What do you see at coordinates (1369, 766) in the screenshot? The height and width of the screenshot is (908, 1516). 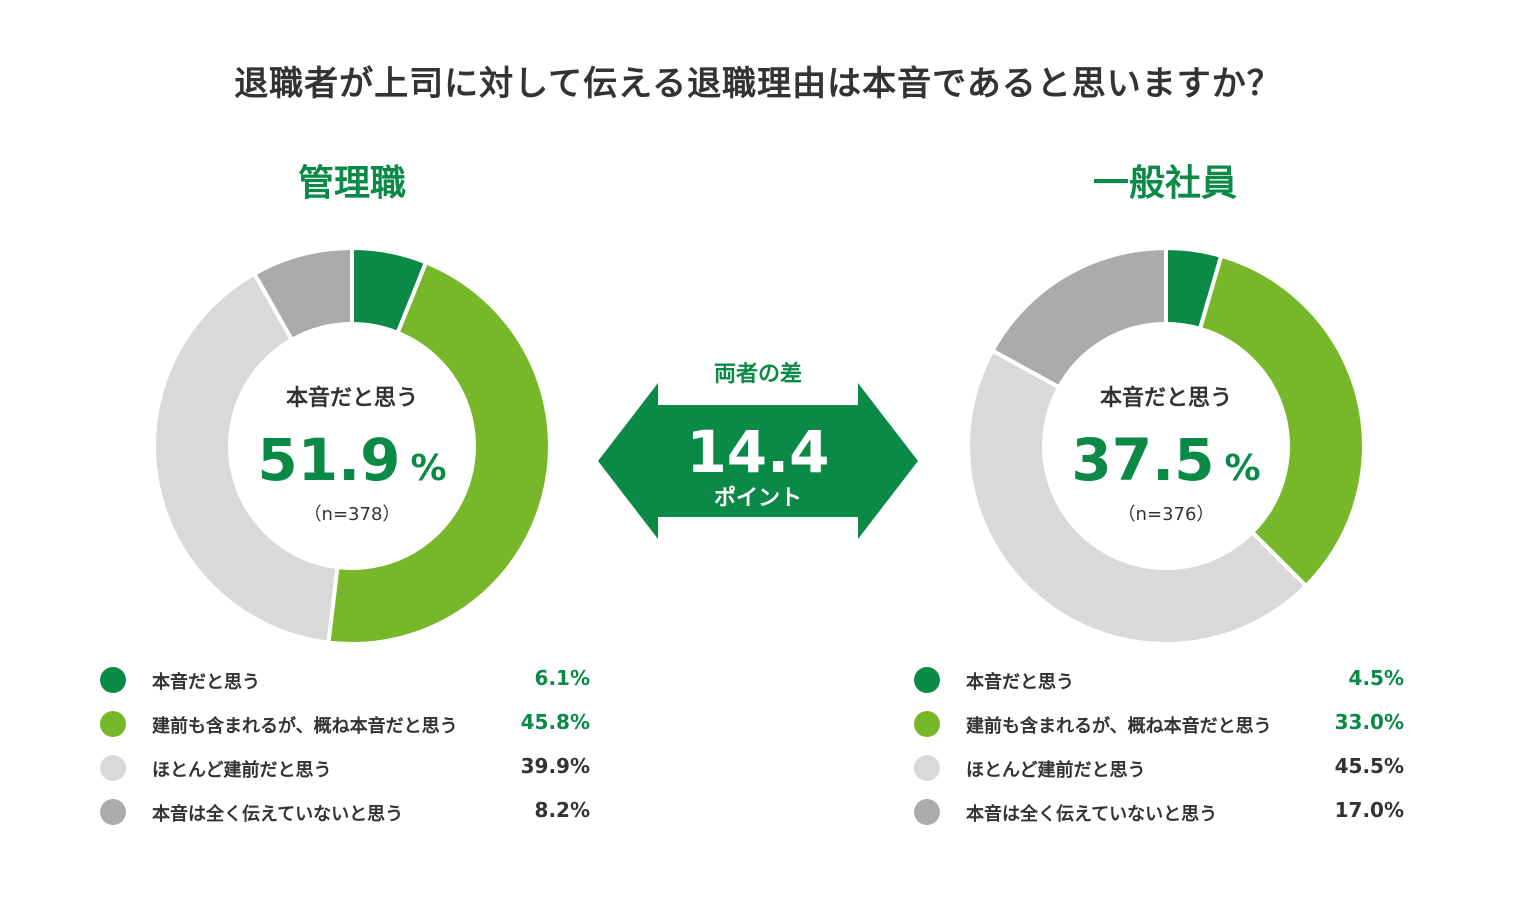 I see `legend-value: 45.5%` at bounding box center [1369, 766].